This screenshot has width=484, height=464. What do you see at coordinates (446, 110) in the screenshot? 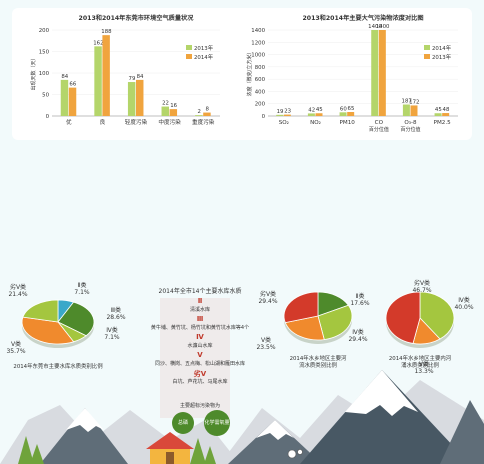
I see `data-label: 48` at bounding box center [446, 110].